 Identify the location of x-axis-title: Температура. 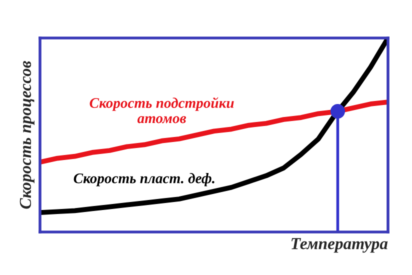
(340, 245).